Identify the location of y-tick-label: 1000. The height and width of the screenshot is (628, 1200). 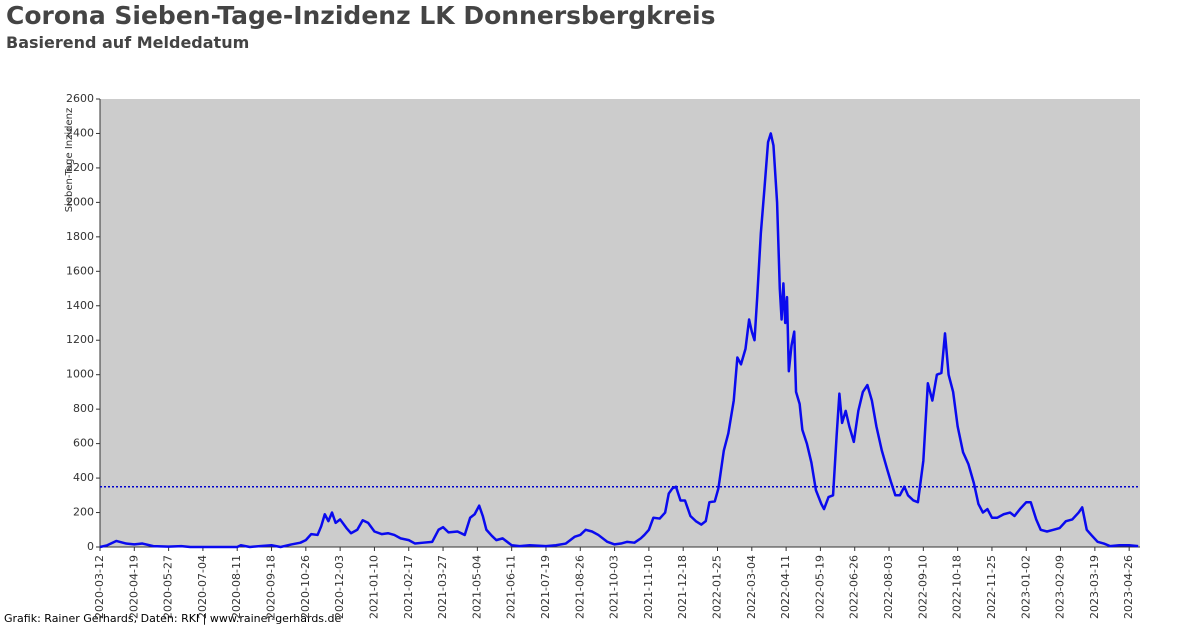
(80, 374).